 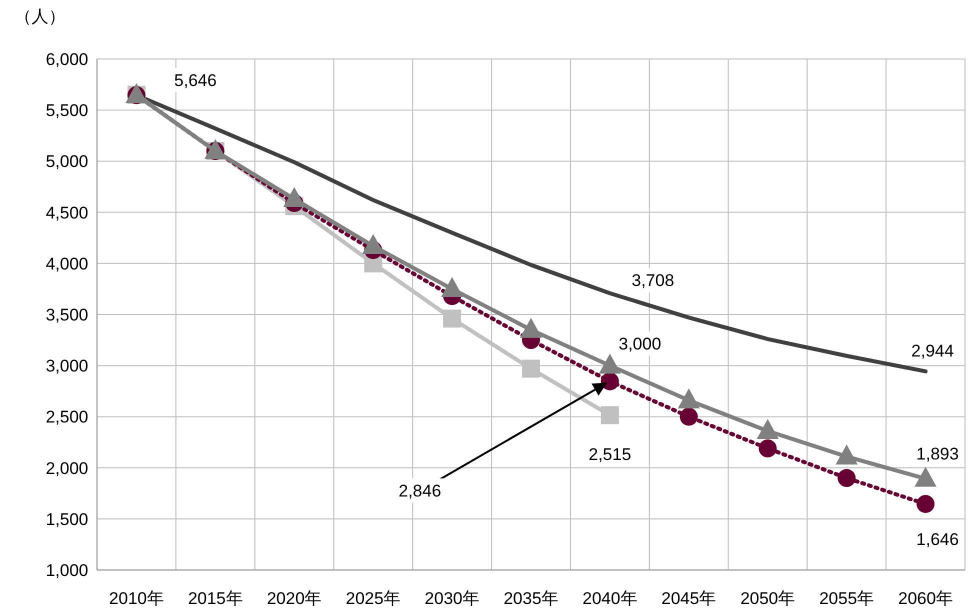 I want to click on x-tick-label: 2050年, so click(x=768, y=598).